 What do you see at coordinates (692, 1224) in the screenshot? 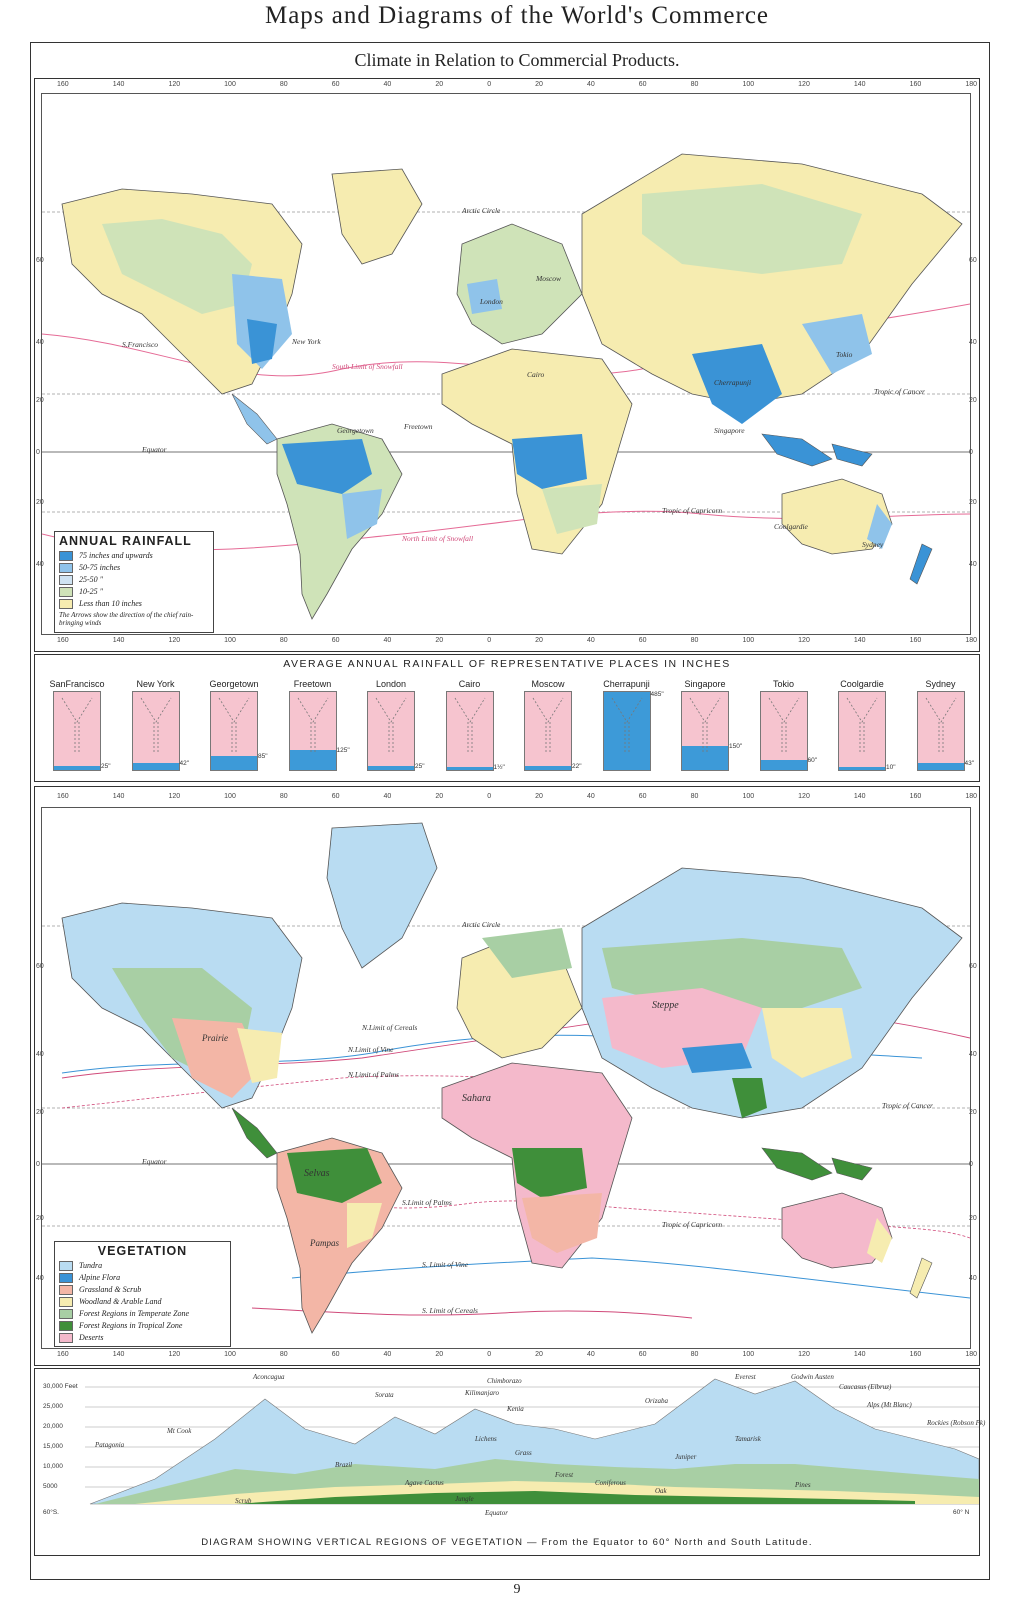
I see `veg-tropic-capricorn-label: Tropic of Capricorn` at bounding box center [692, 1224].